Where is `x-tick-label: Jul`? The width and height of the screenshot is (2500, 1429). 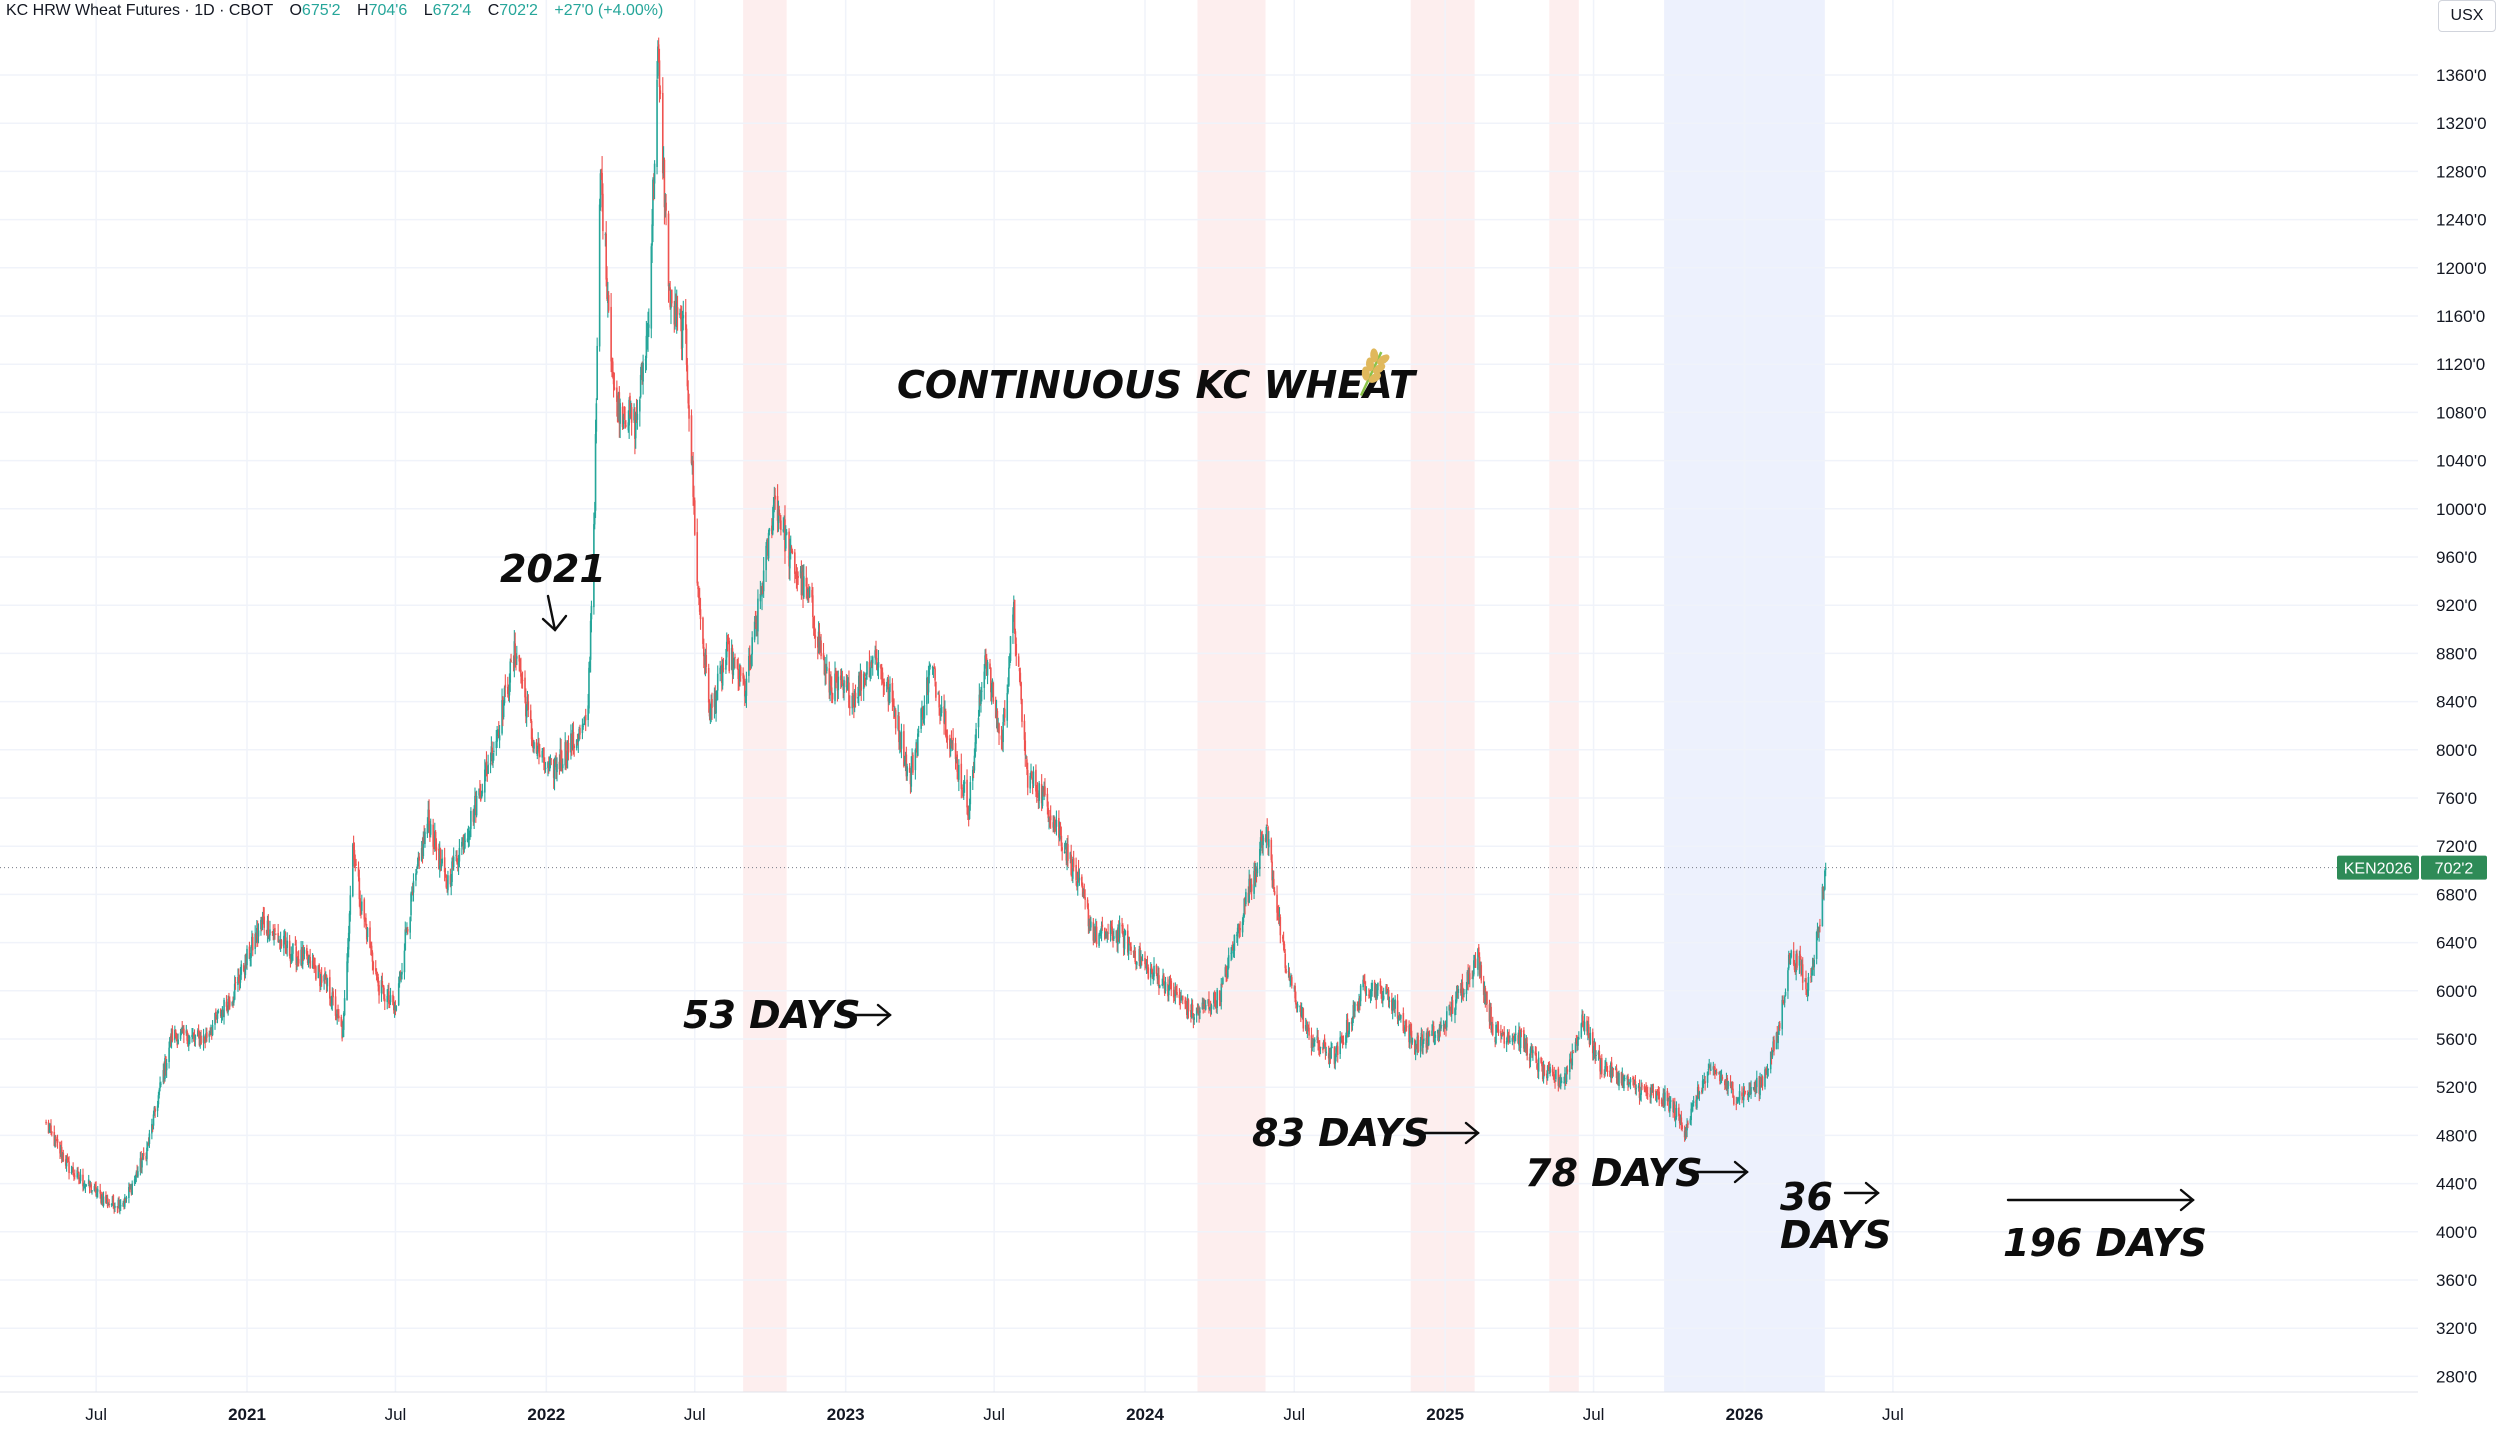
x-tick-label: Jul is located at coordinates (96, 1414).